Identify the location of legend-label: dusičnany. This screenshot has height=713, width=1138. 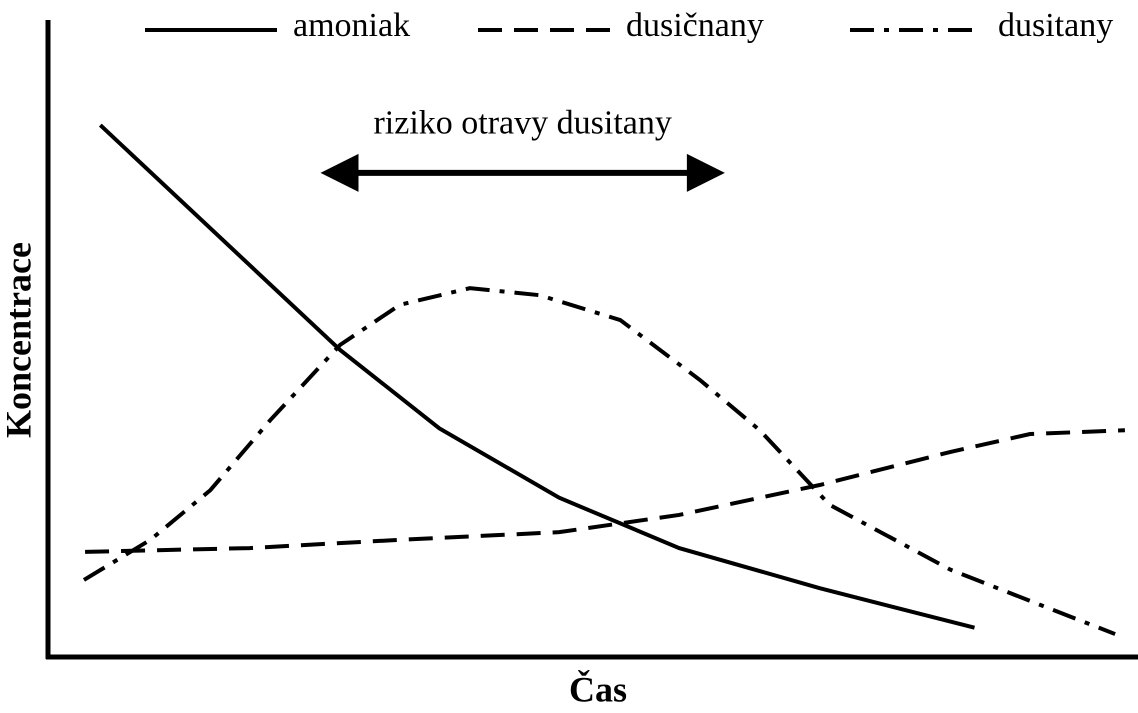
(695, 25).